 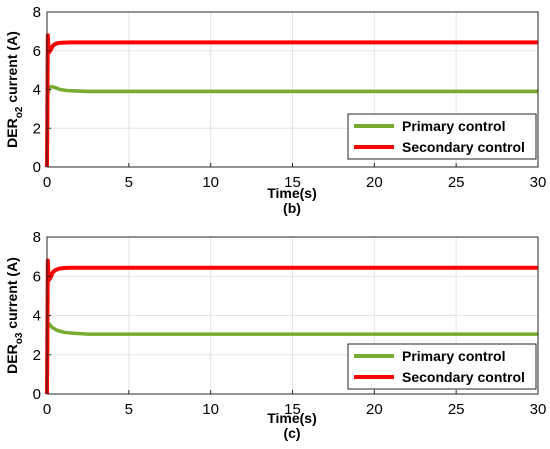 I want to click on y-axis-label: DERo3 current (A), so click(x=14, y=315).